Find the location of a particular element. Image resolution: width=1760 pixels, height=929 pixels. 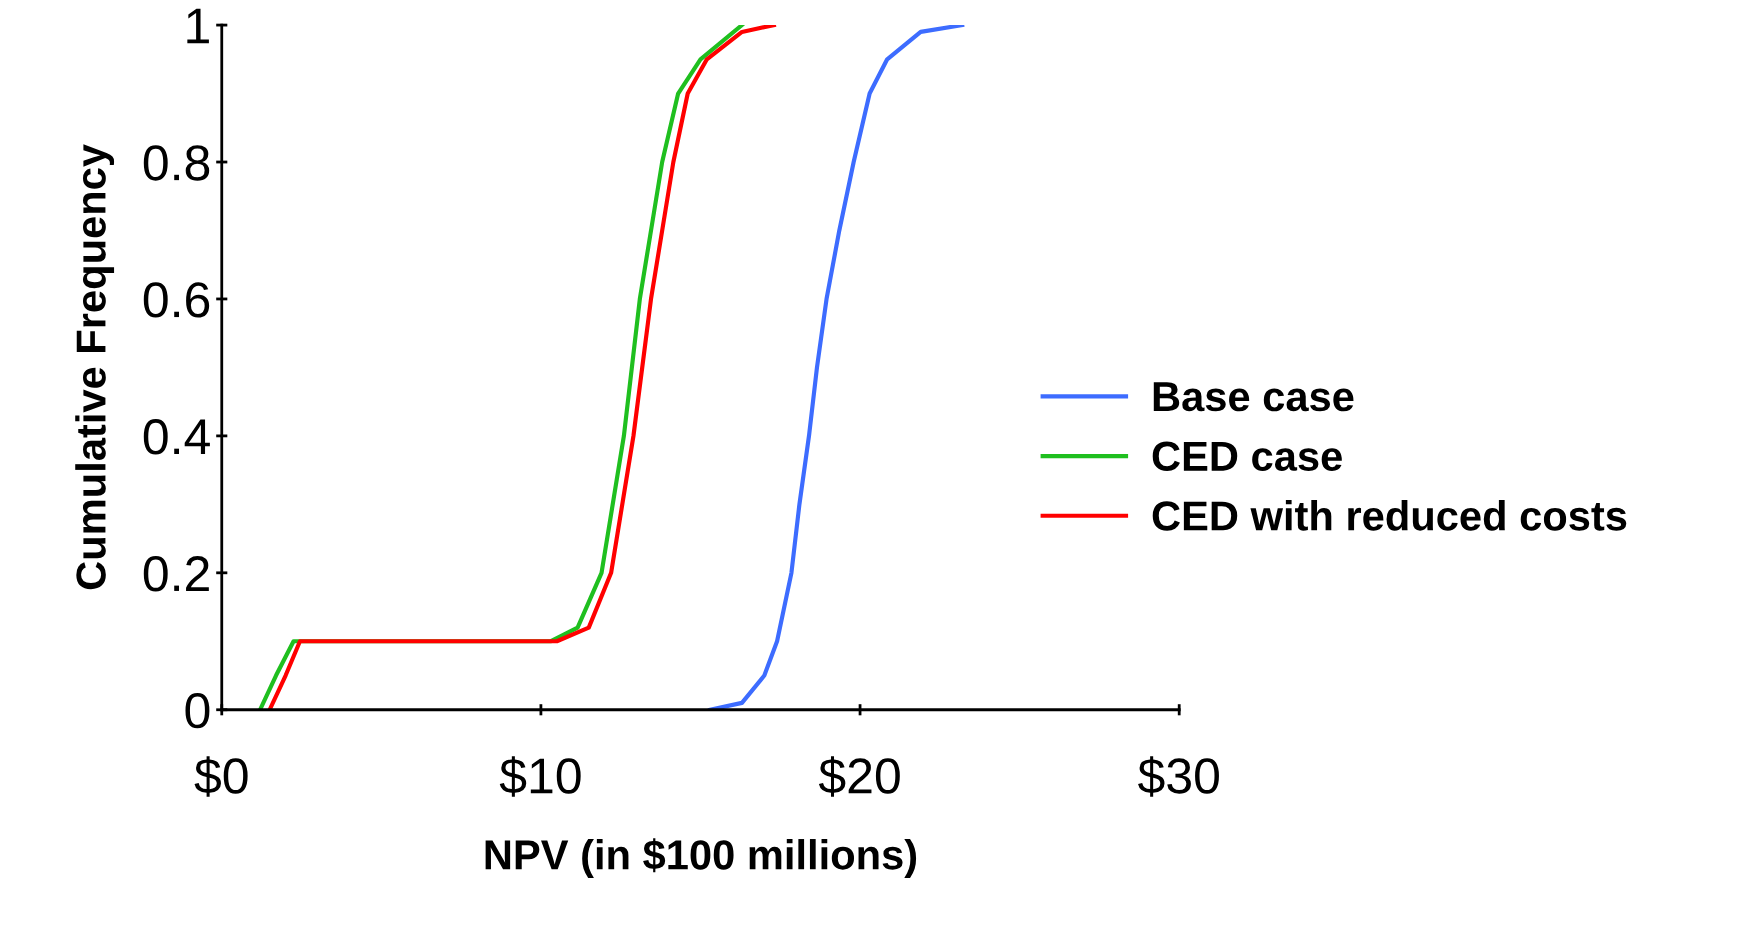

x-tick-label: $0 is located at coordinates (221, 776).